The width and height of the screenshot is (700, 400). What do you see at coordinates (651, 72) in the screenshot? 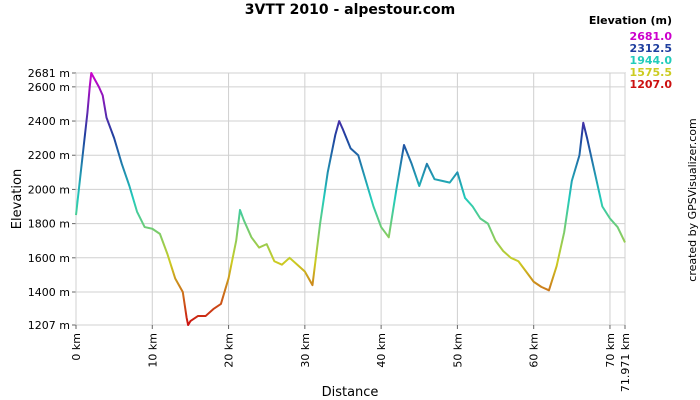
I see `legend-value: 1575.5` at bounding box center [651, 72].